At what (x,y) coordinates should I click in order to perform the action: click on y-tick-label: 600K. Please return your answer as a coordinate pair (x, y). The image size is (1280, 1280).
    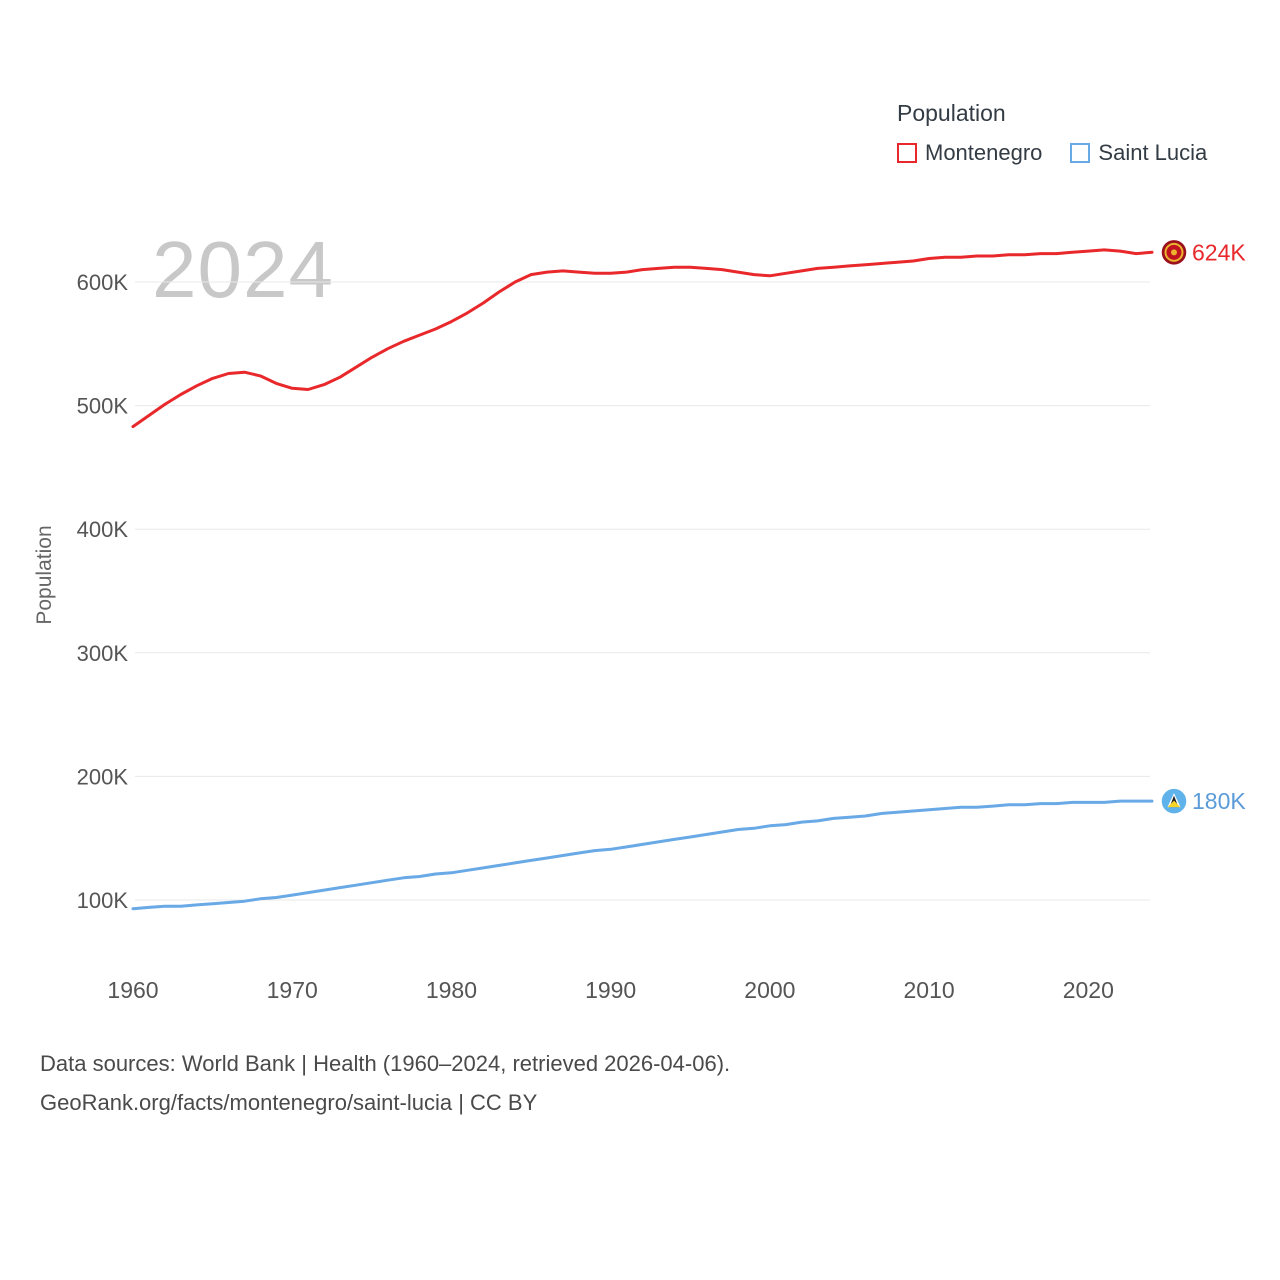
    Looking at the image, I should click on (103, 282).